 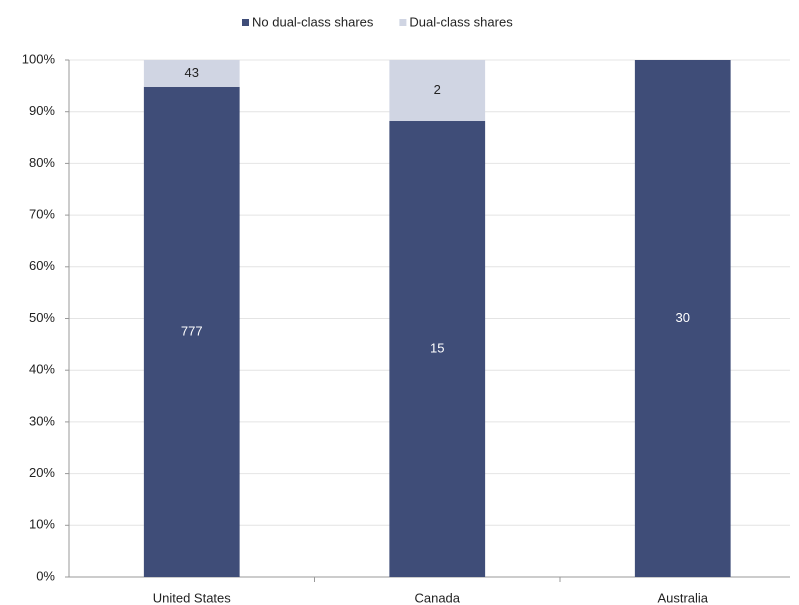 I want to click on data-label: 777, so click(x=192, y=330).